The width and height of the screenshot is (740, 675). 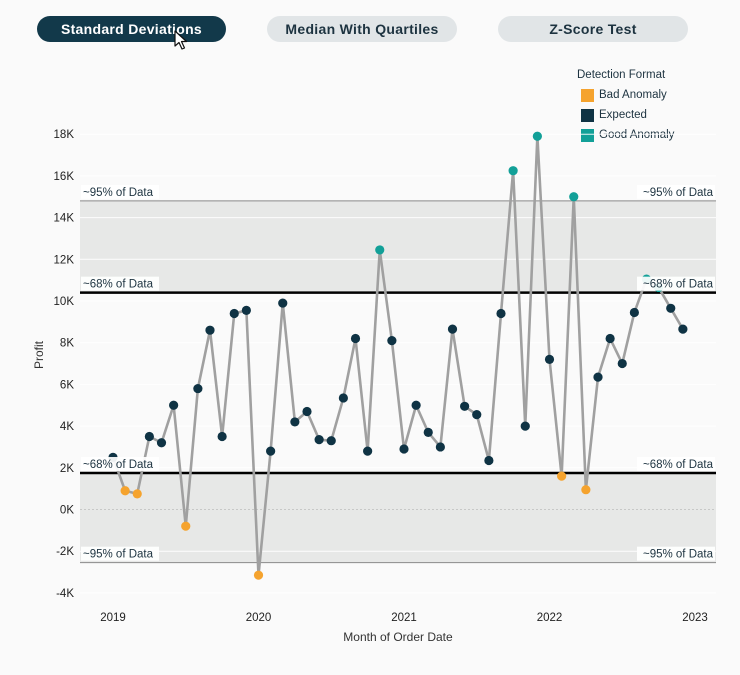 I want to click on x-tick-label: 2020, so click(x=259, y=618).